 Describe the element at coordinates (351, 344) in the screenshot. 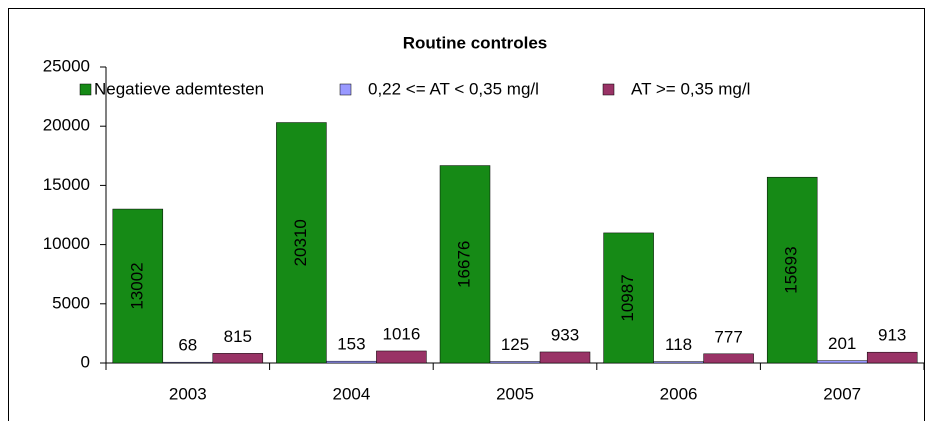

I see `data-label: 153` at that location.